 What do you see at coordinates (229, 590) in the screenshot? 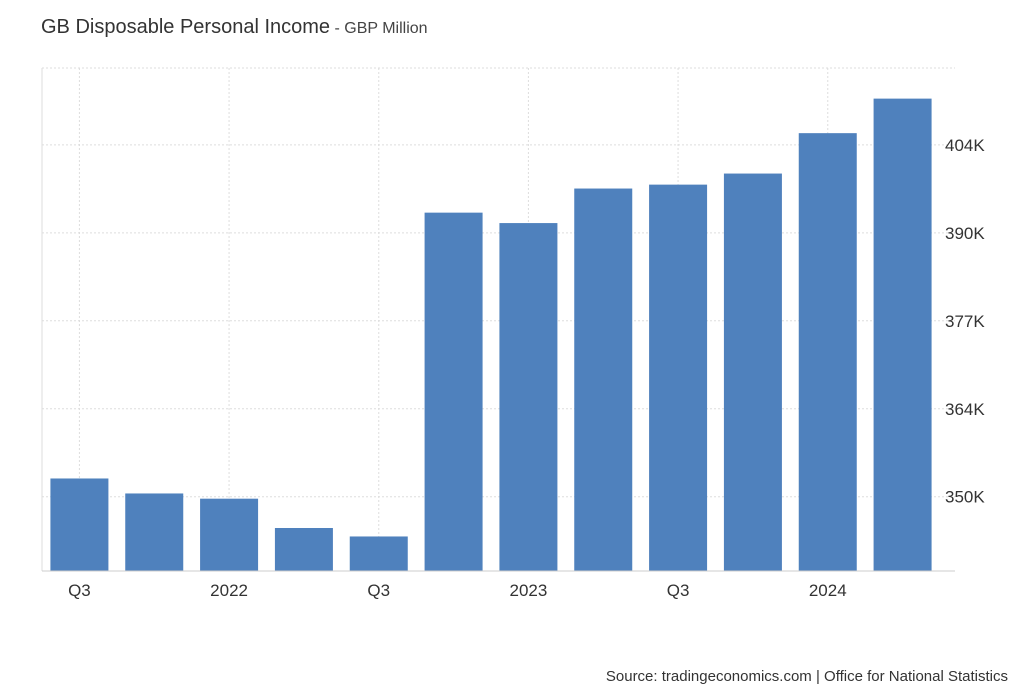
I see `x-tick-label: 2022` at bounding box center [229, 590].